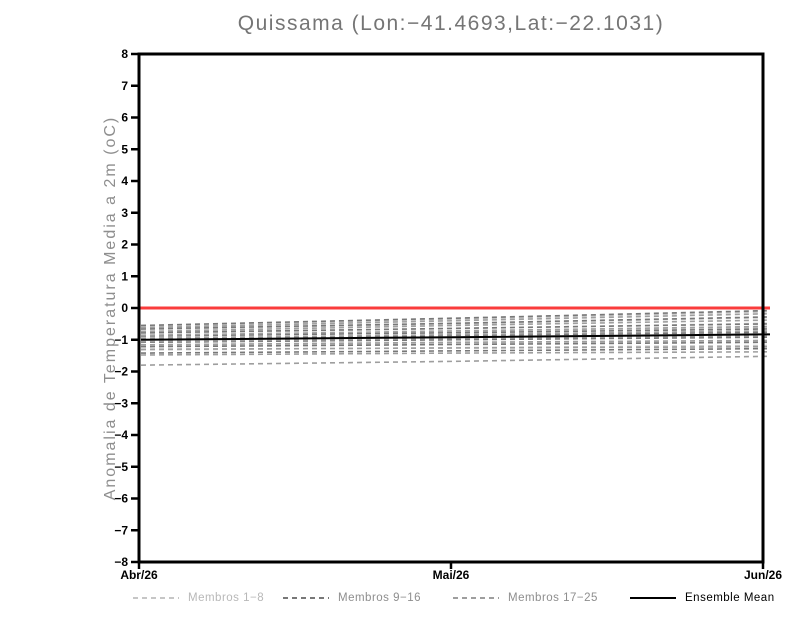  What do you see at coordinates (306, 598) in the screenshot?
I see `membros-9-16-line-sample` at bounding box center [306, 598].